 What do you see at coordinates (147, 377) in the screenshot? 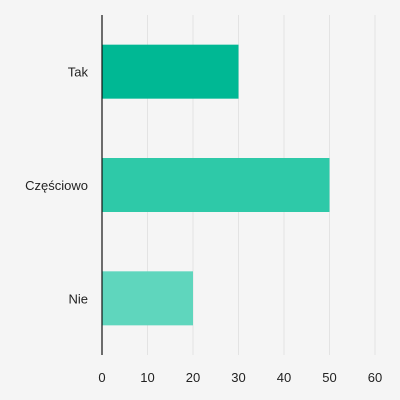
I see `x-tick-label: 10` at bounding box center [147, 377].